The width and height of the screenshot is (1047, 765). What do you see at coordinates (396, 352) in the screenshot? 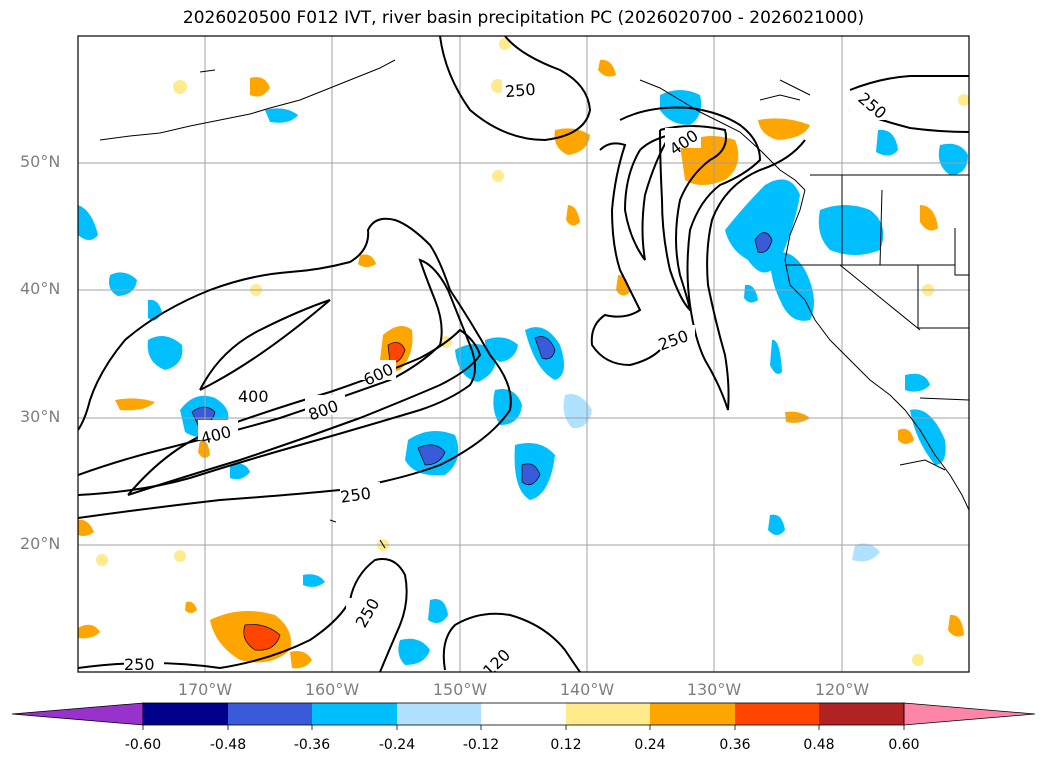
I see `fill-pos-a-core` at bounding box center [396, 352].